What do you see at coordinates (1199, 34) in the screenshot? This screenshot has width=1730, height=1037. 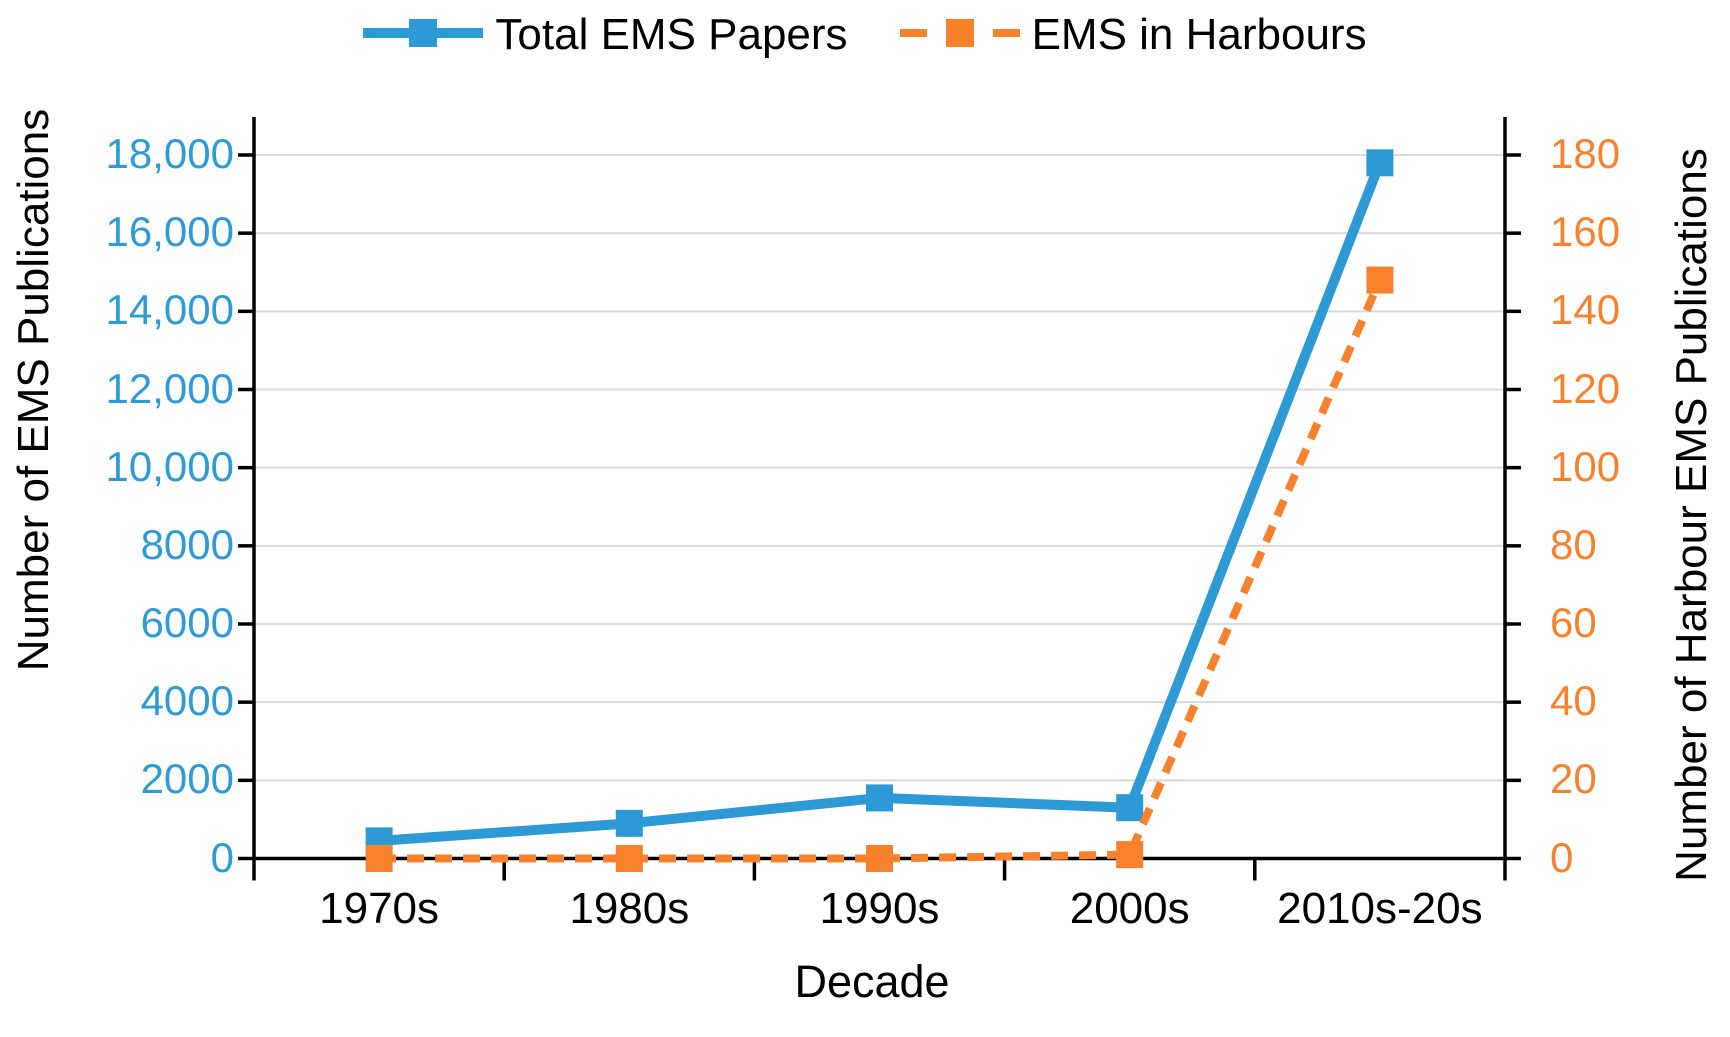 I see `legend-label-ems-in-harbours: EMS in Harbours` at bounding box center [1199, 34].